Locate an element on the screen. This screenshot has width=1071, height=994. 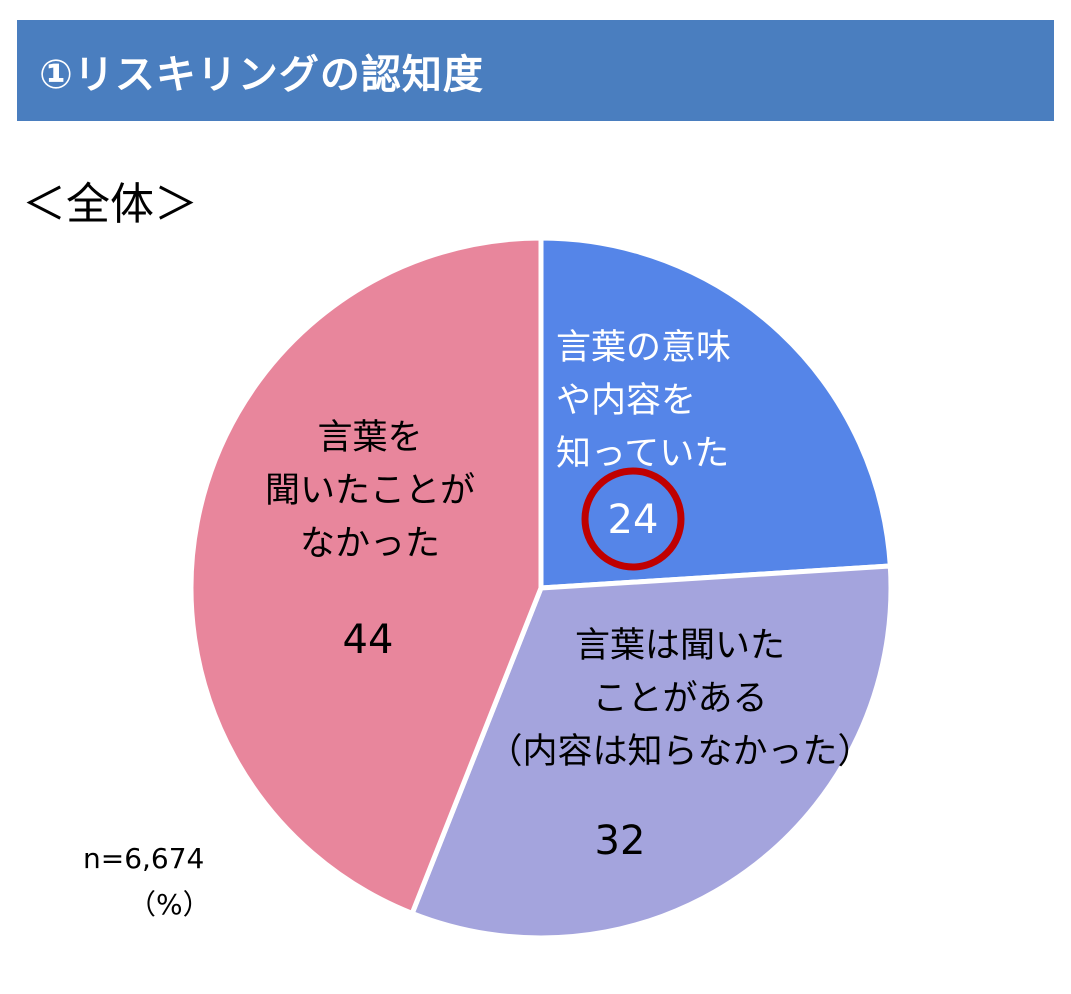
slice-label-knew-meaning: 言葉の意味 や内容を 知っていた is located at coordinates (644, 401).